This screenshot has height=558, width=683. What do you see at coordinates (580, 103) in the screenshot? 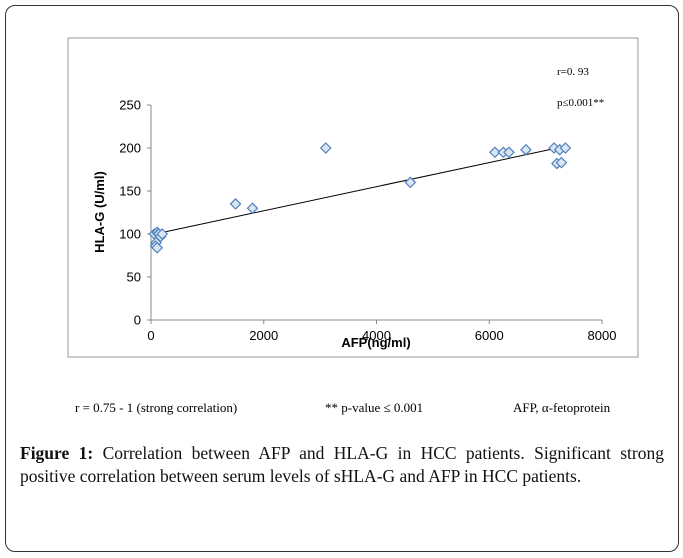
I see `annotation: p≤0.001**` at bounding box center [580, 103].